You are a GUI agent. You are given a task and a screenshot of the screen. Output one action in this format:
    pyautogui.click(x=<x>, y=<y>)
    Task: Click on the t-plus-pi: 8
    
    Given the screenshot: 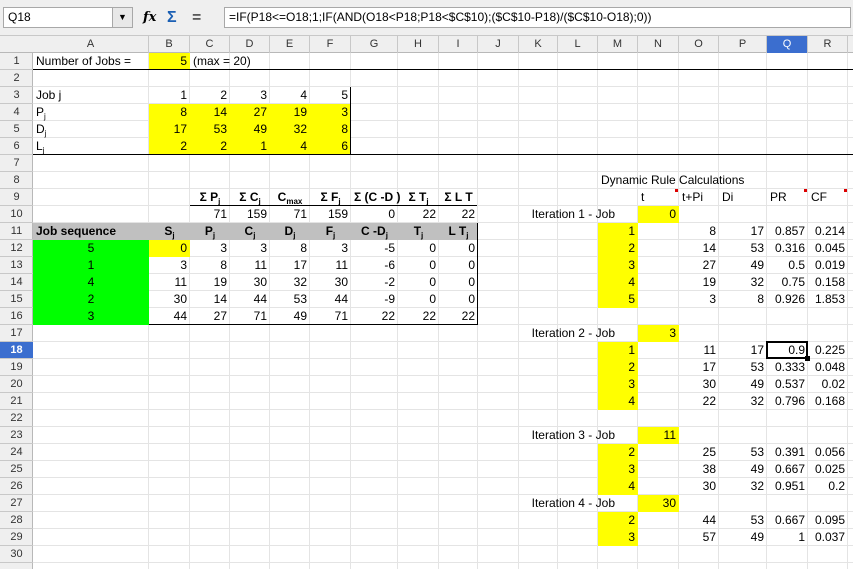 What is the action you would take?
    pyautogui.click(x=712, y=231)
    